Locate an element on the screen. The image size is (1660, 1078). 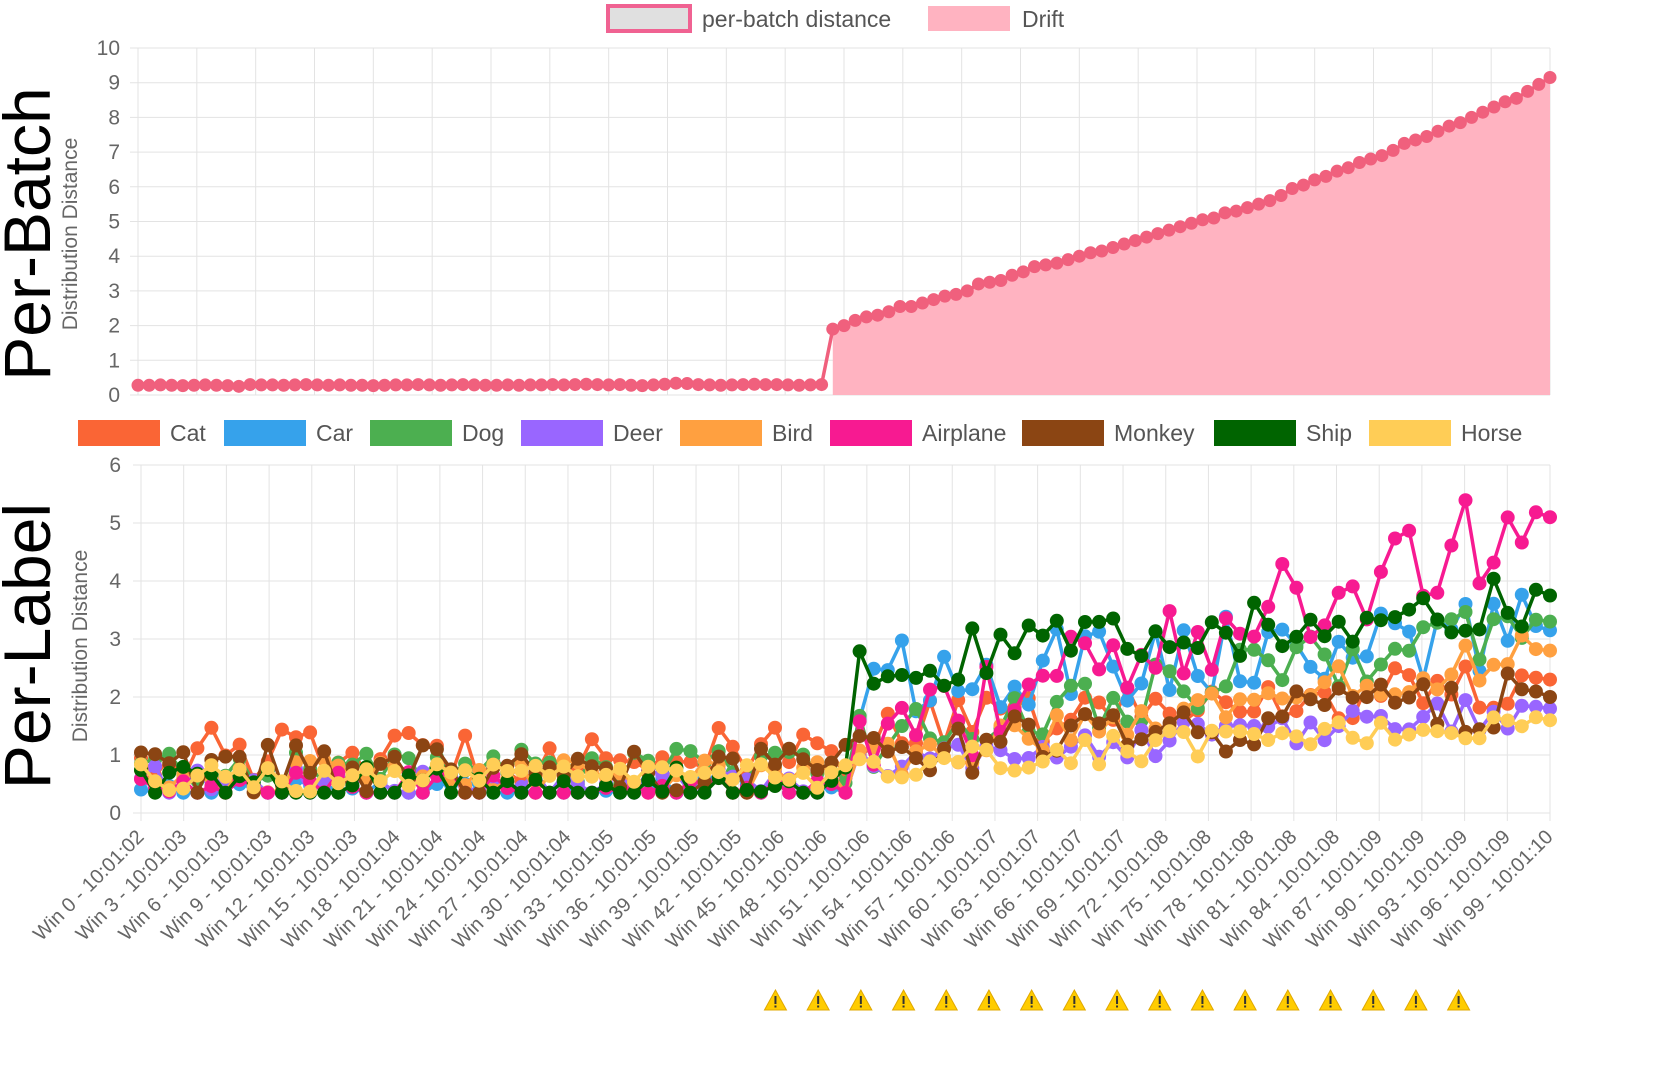
legend-label-bird: Bird is located at coordinates (792, 433).